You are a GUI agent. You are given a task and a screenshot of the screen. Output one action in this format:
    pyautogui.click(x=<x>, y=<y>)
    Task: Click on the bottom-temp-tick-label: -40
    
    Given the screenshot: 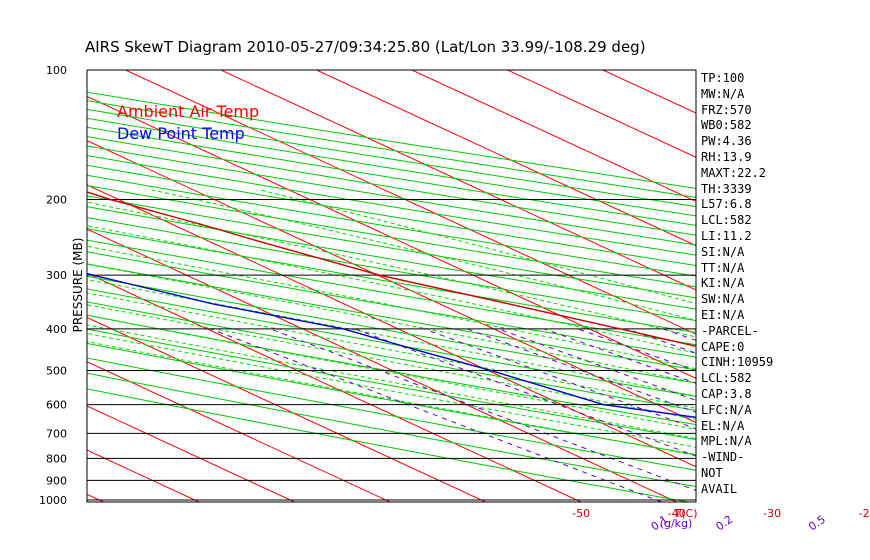 What is the action you would take?
    pyautogui.click(x=677, y=513)
    